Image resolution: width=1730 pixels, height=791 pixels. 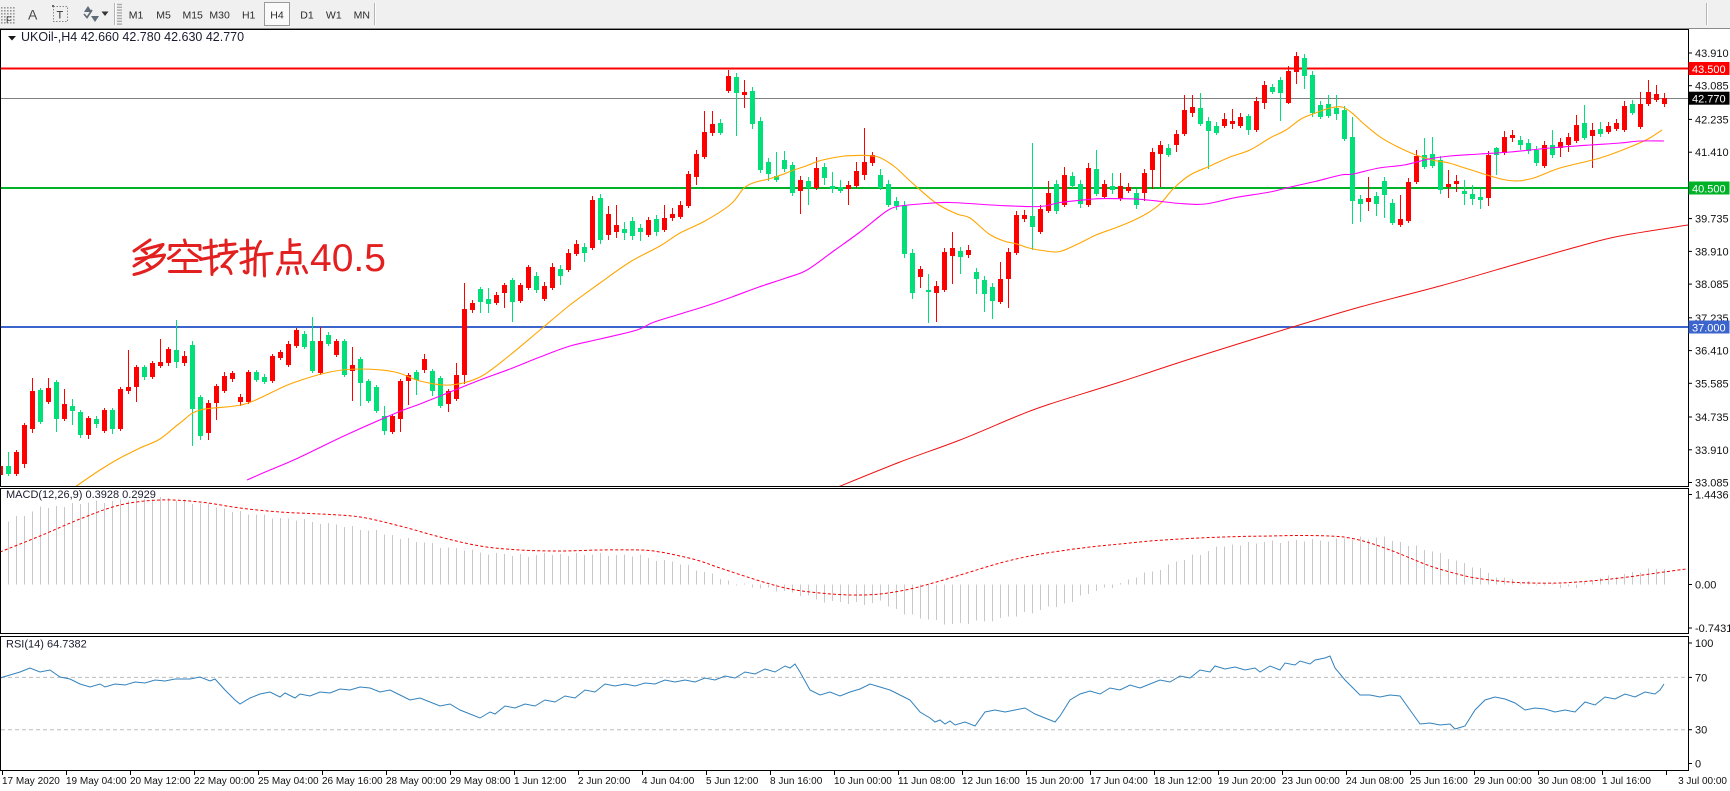 What do you see at coordinates (46, 645) in the screenshot?
I see `svg-text: RSI(14) 64.7382` at bounding box center [46, 645].